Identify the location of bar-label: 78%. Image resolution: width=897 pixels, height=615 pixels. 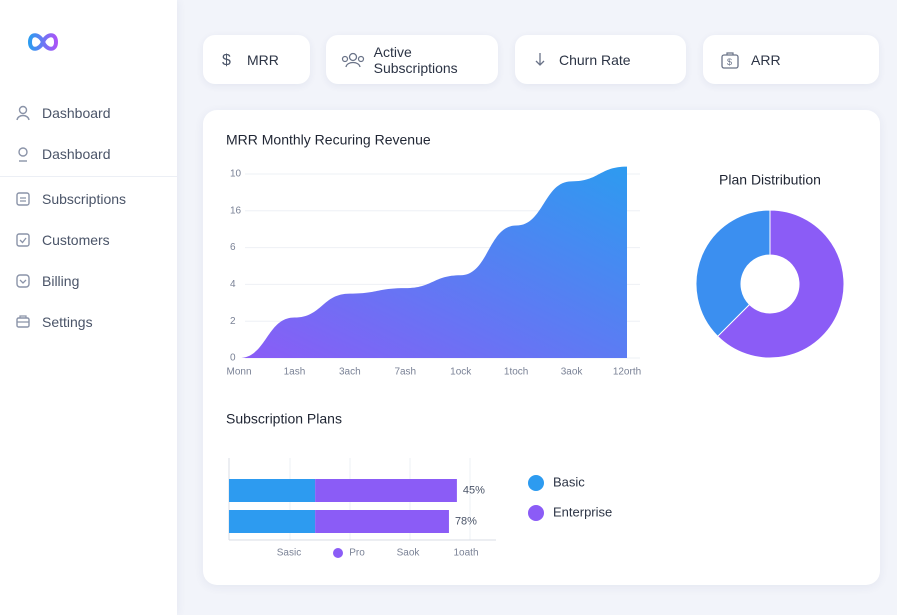
(466, 521).